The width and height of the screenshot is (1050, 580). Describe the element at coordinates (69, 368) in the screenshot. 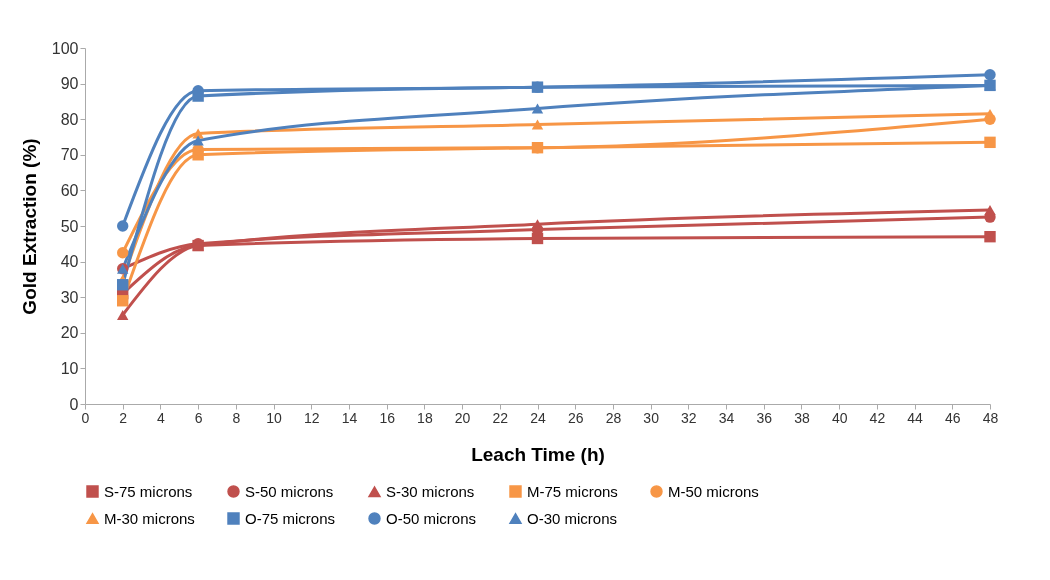

I see `y-tick-label: 10` at that location.